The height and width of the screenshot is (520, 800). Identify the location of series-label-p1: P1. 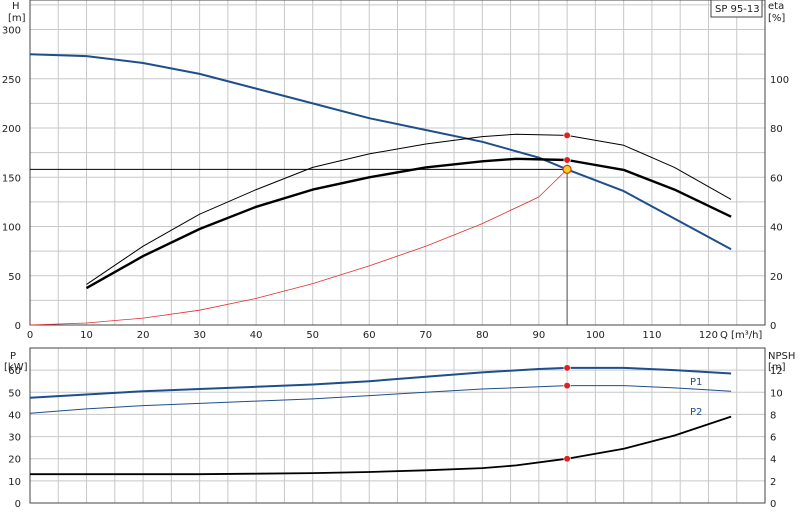
(696, 382).